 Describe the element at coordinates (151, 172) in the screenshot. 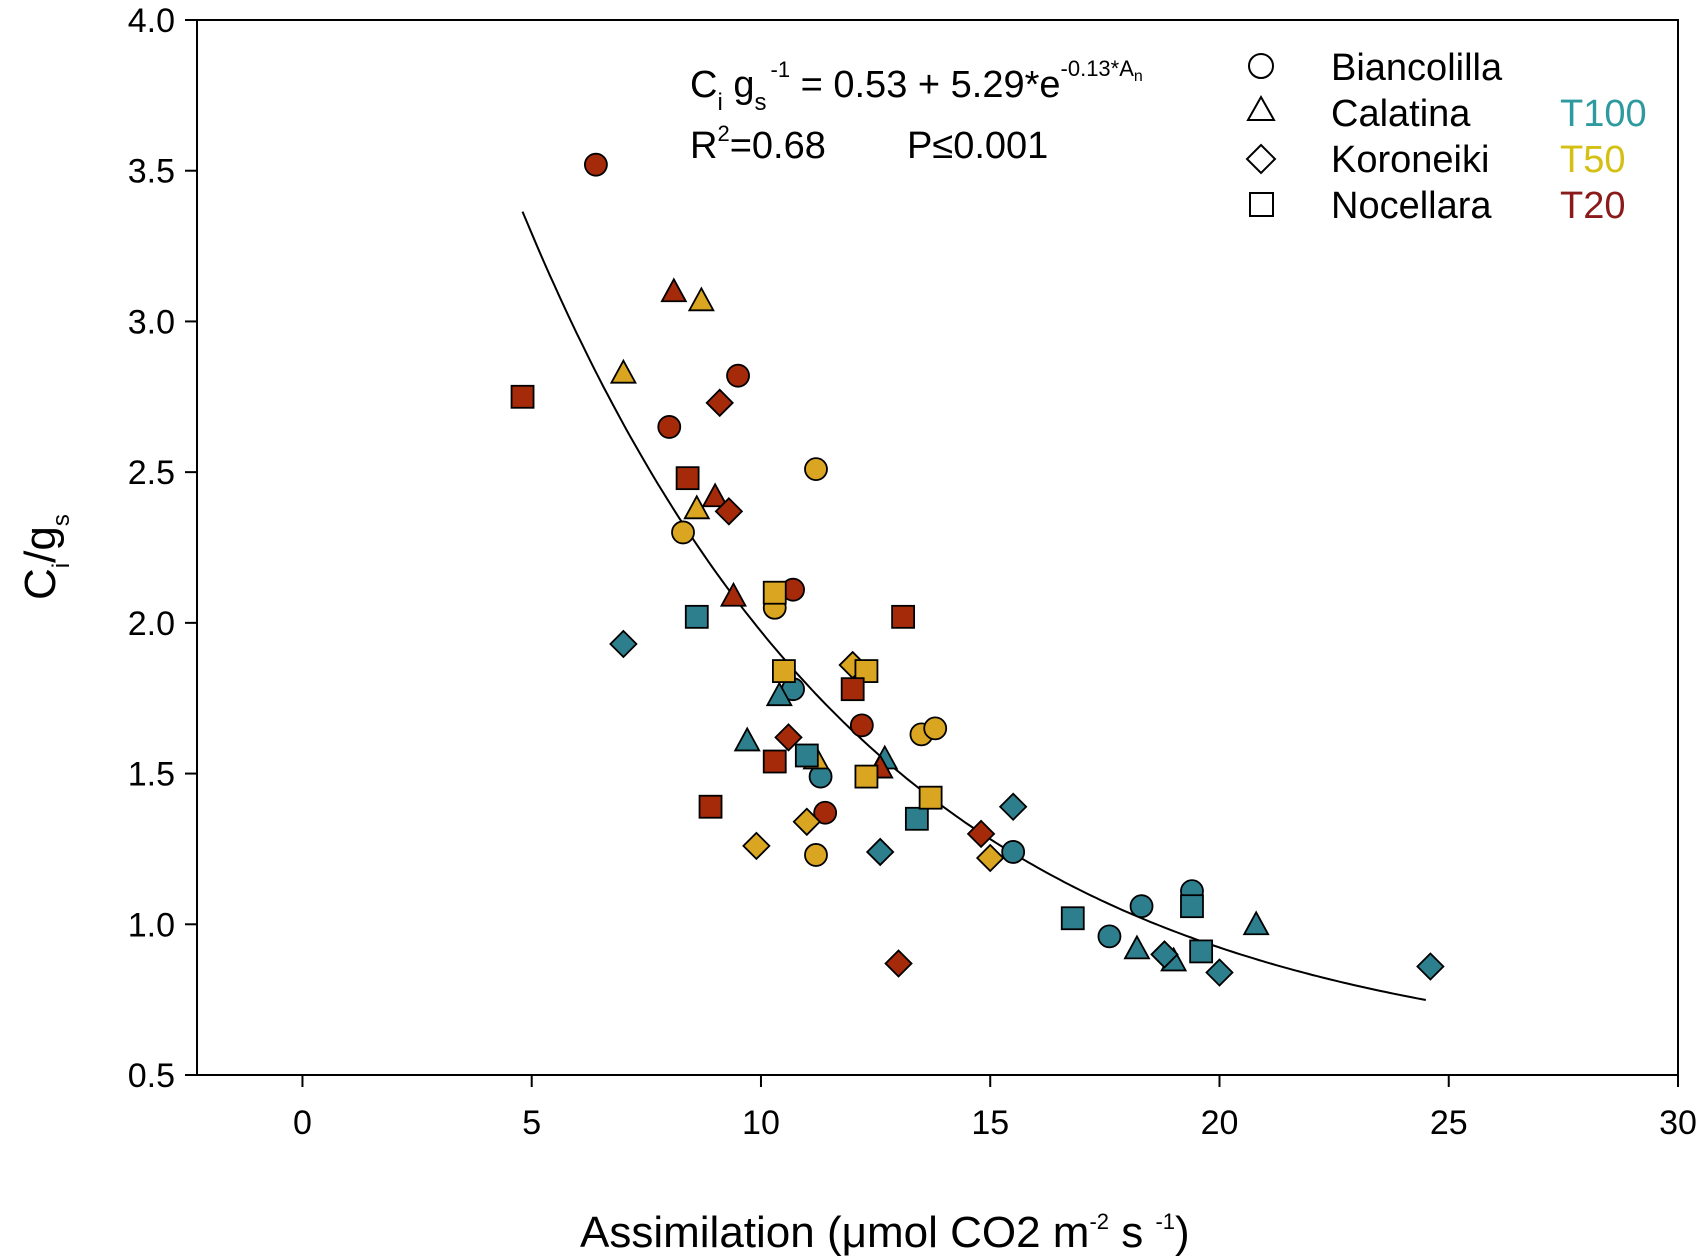

I see `y-tick-label: 3.5` at that location.